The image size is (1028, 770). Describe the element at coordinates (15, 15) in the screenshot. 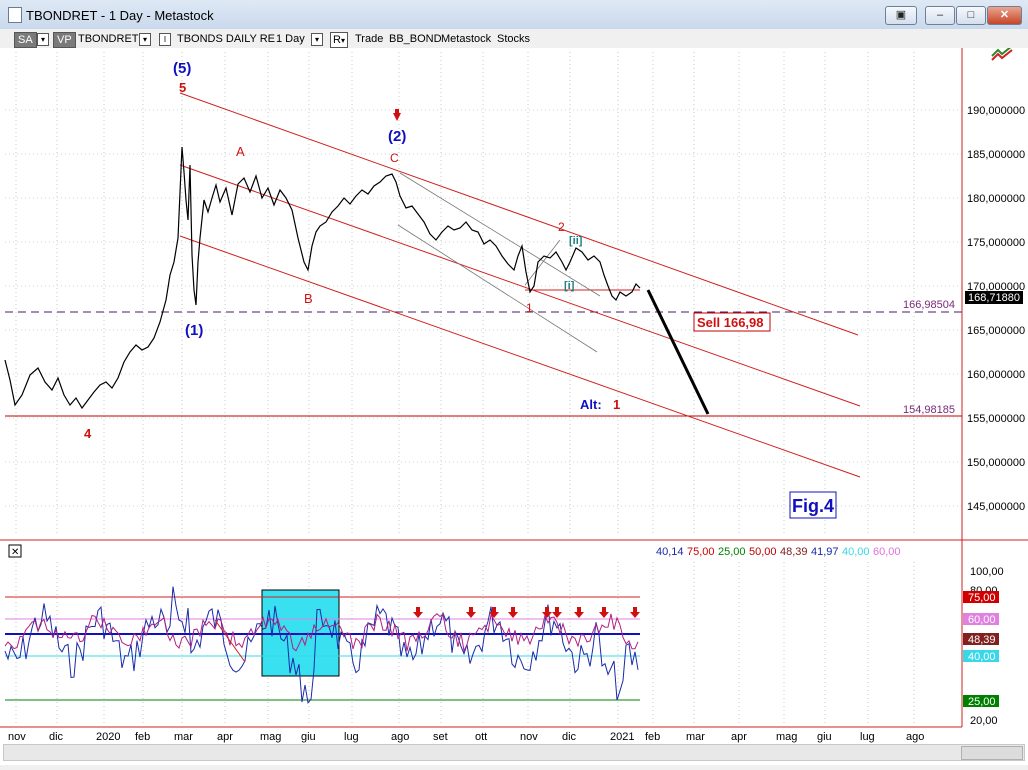

I see `document-icon` at that location.